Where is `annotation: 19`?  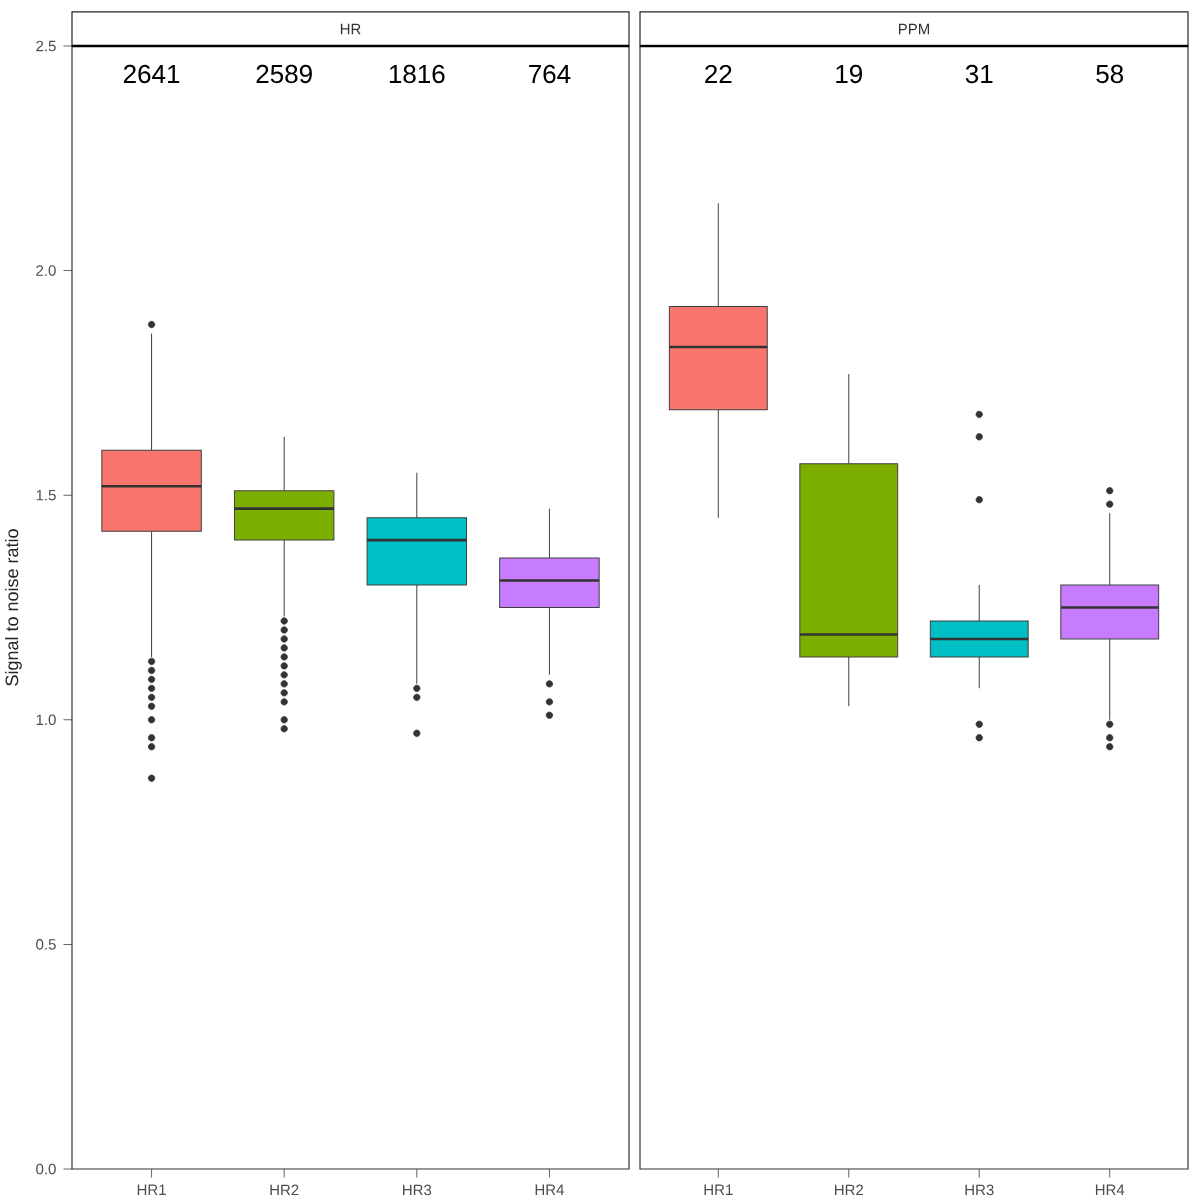
annotation: 19 is located at coordinates (849, 74).